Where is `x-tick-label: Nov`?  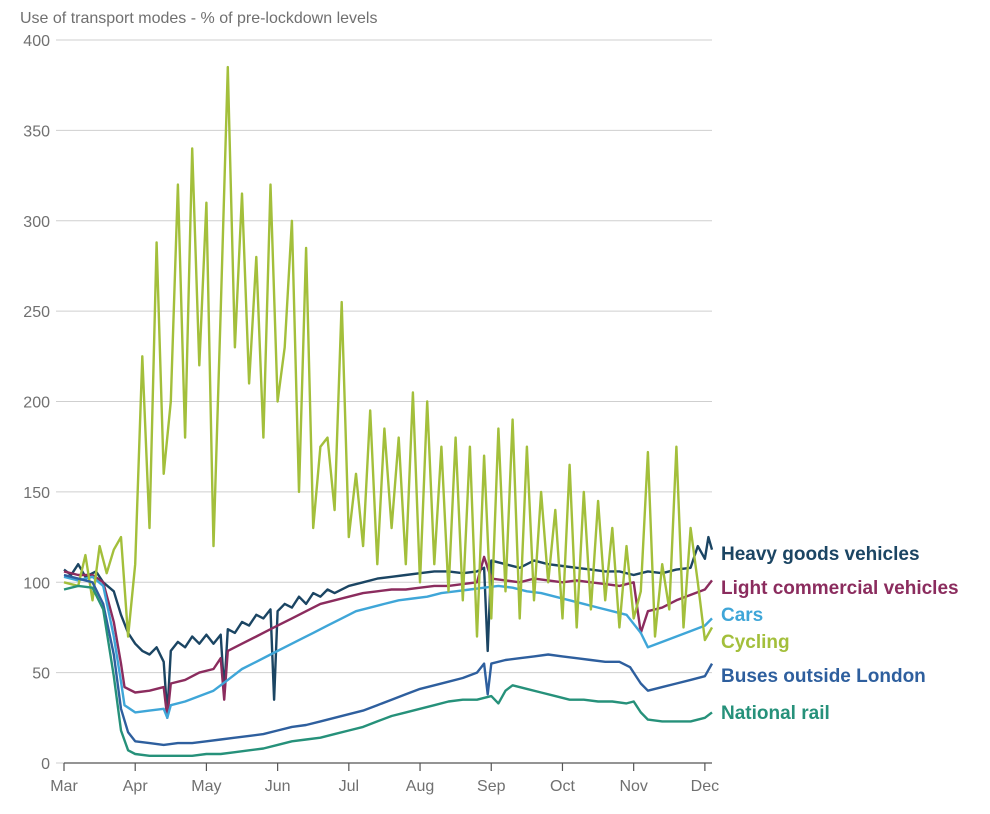
x-tick-label: Nov is located at coordinates (633, 786).